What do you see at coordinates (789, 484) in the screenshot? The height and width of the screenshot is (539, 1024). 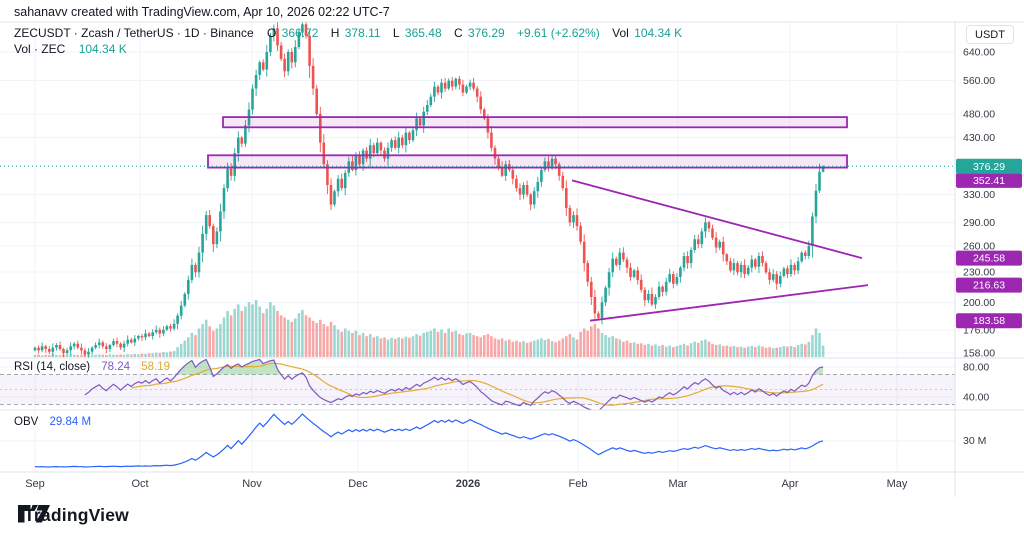 I see `svg-text: Apr` at bounding box center [789, 484].